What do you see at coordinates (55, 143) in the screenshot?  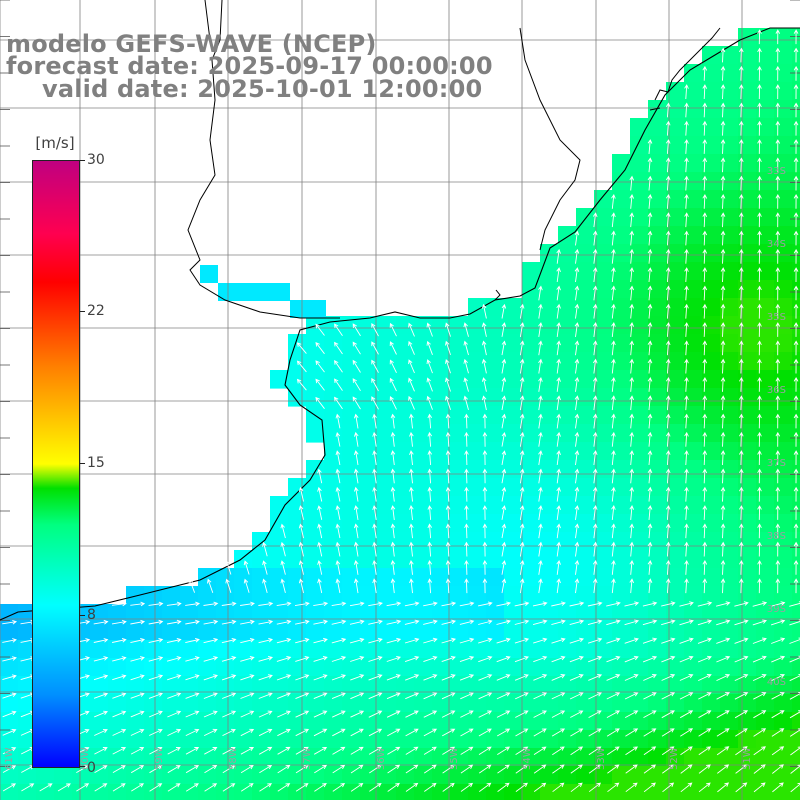 I see `colorbar-unit-label: [m/s]` at bounding box center [55, 143].